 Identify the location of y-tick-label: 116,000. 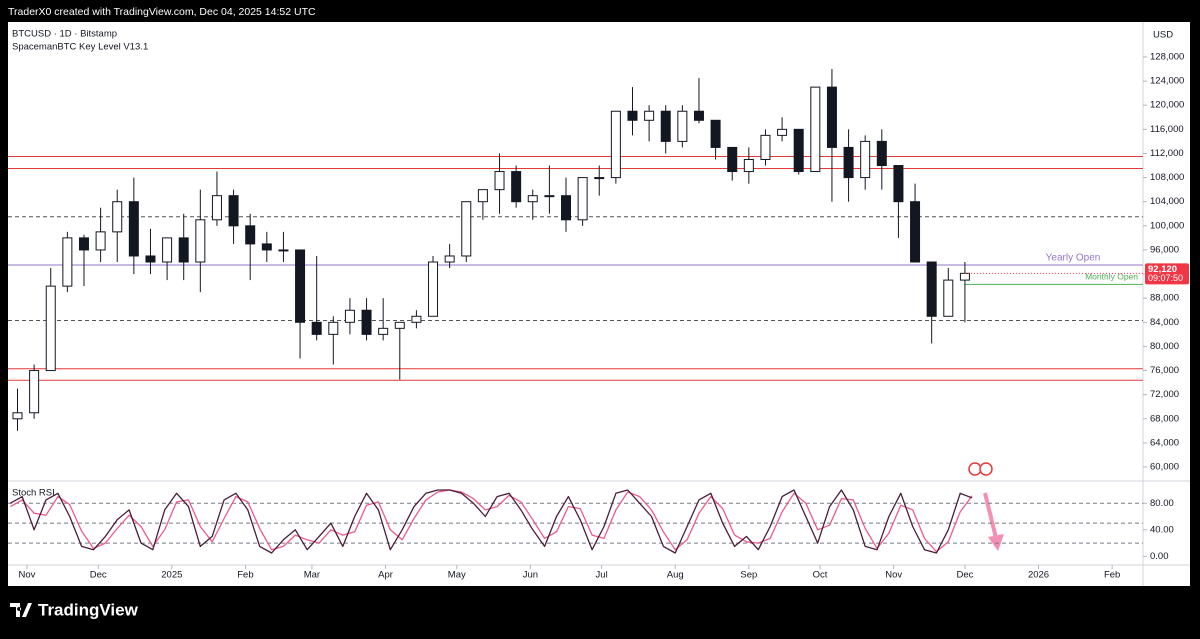
(1167, 129).